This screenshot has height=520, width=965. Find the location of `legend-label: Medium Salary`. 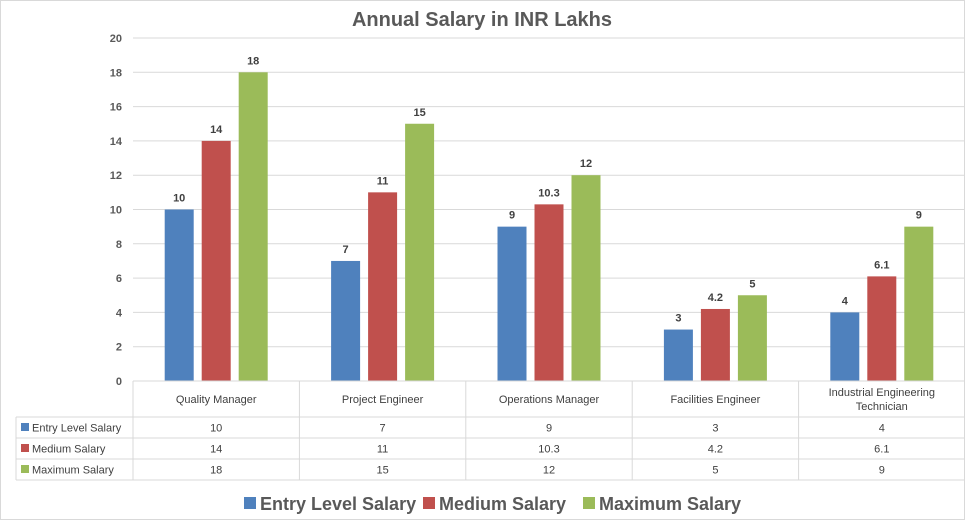

legend-label: Medium Salary is located at coordinates (502, 504).